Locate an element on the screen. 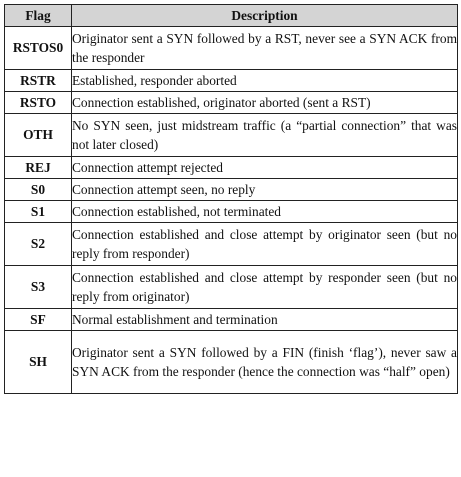 The height and width of the screenshot is (477, 461). table-row: REJ Connection attempt rejected is located at coordinates (231, 167).